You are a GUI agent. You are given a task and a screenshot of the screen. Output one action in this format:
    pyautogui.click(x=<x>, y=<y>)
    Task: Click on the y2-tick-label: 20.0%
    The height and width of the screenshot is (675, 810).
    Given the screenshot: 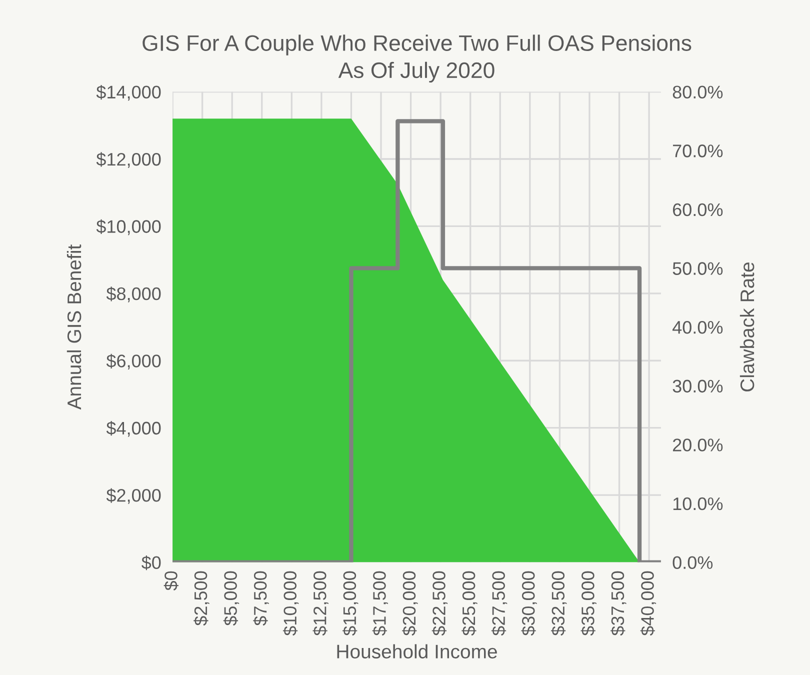 What is the action you would take?
    pyautogui.click(x=697, y=445)
    